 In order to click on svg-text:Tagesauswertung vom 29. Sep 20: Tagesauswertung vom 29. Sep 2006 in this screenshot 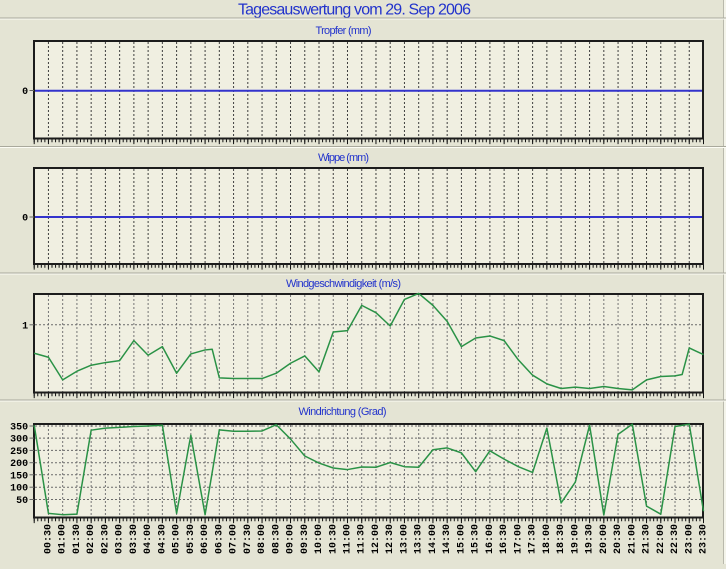, I will do `click(354, 10)`.